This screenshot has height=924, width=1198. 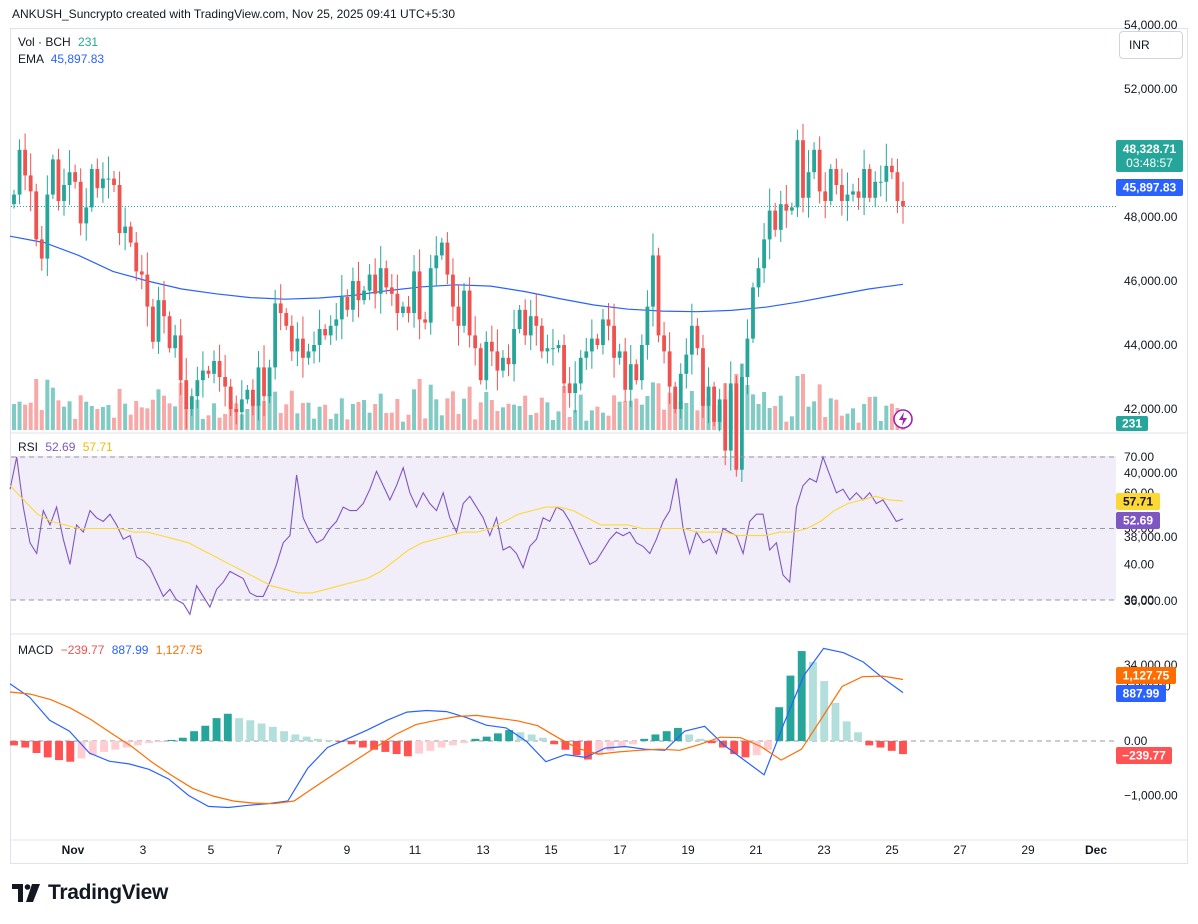 What do you see at coordinates (483, 850) in the screenshot?
I see `time-axis-tick: 13` at bounding box center [483, 850].